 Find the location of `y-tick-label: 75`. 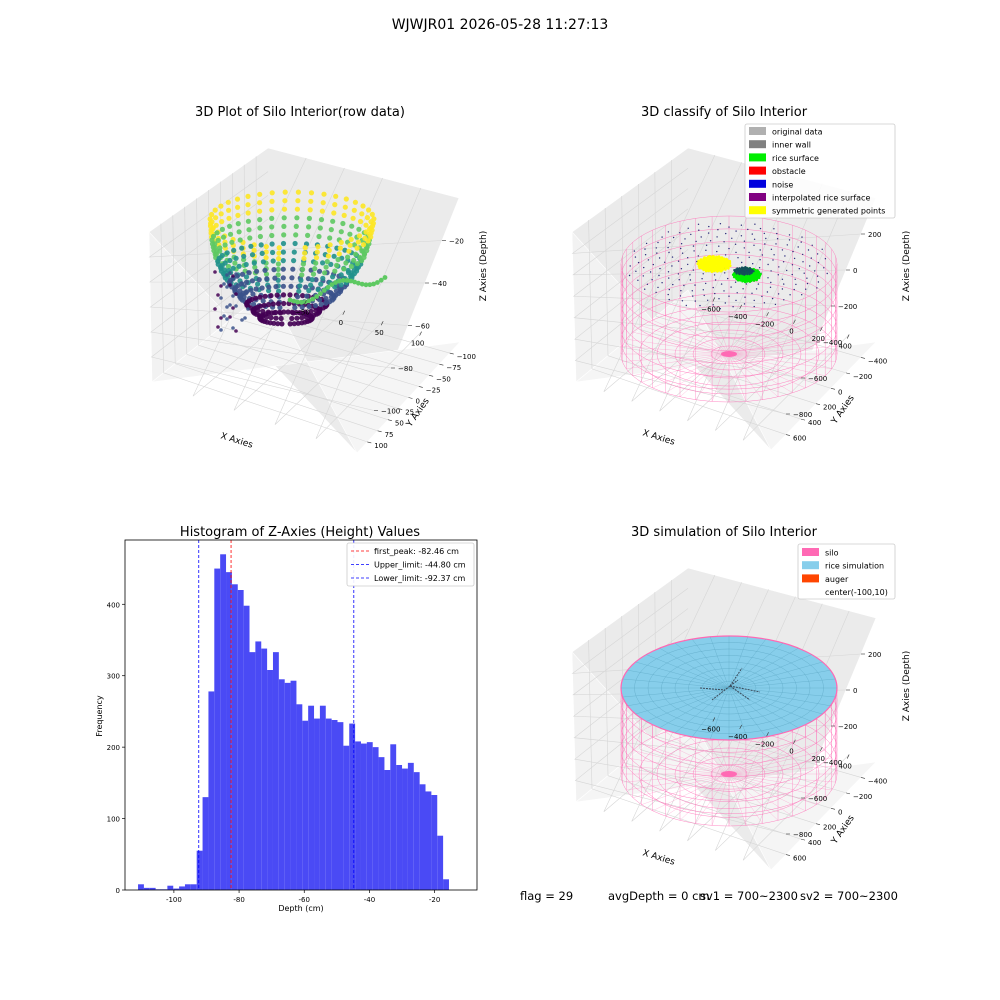

y-tick-label: 75 is located at coordinates (389, 435).